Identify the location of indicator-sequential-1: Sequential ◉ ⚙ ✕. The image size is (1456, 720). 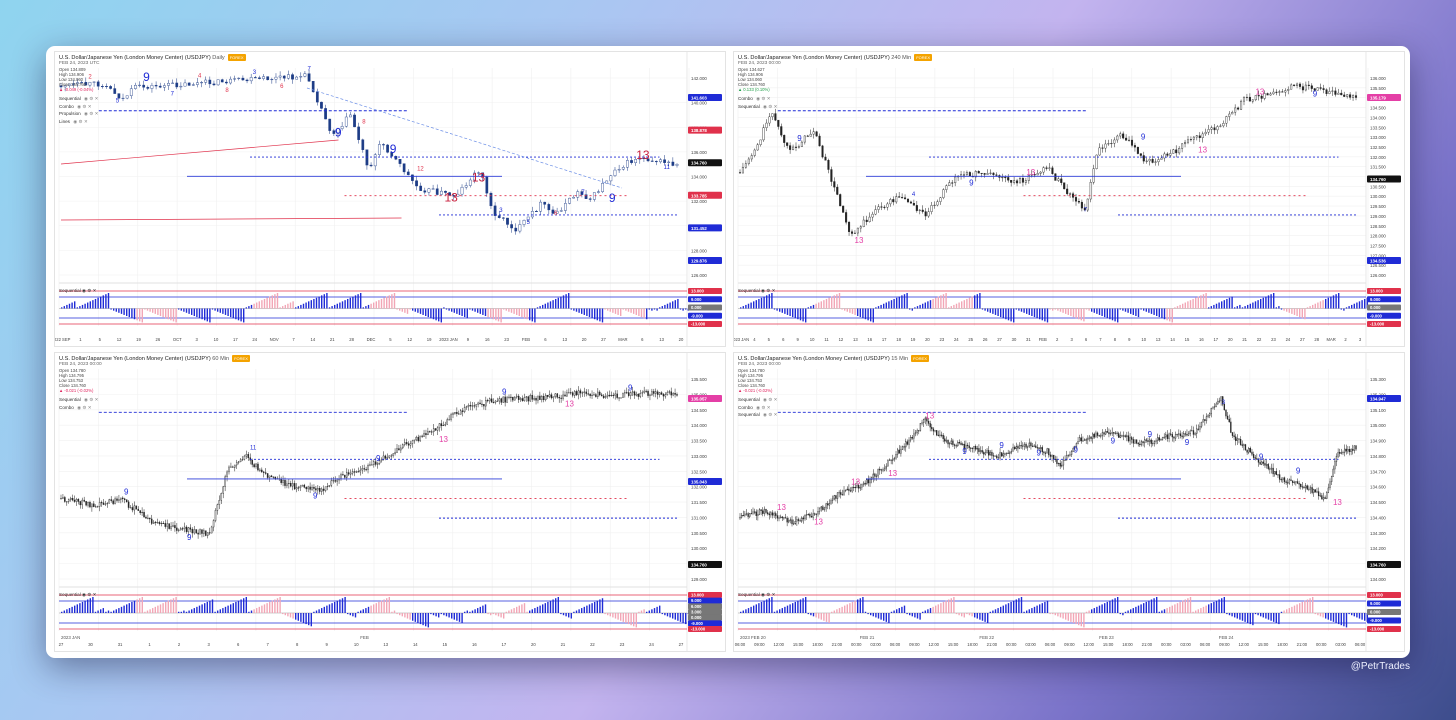
(758, 107).